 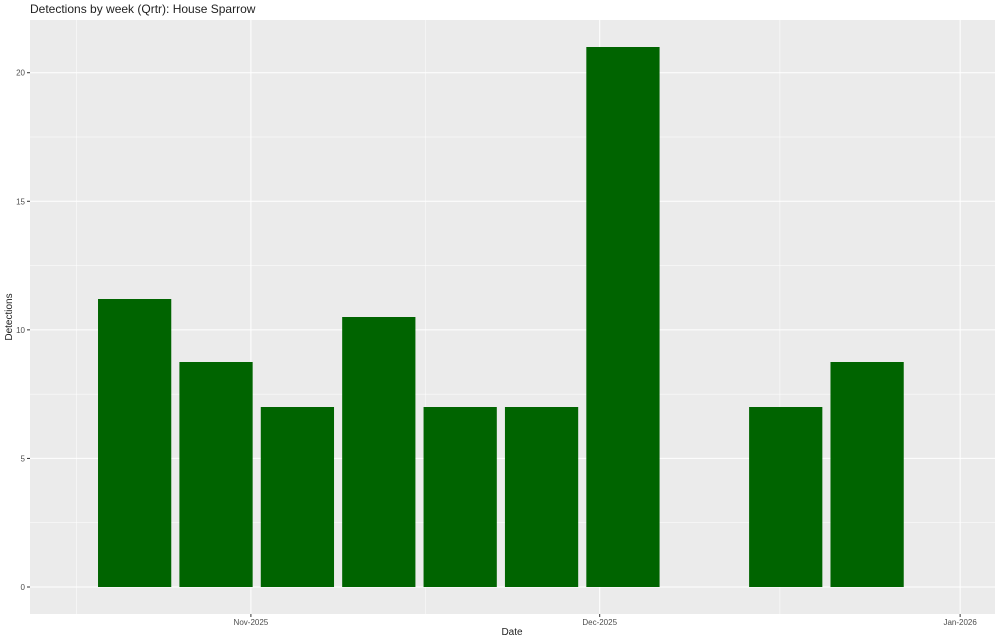 What do you see at coordinates (23, 458) in the screenshot?
I see `y-tick-label: 5` at bounding box center [23, 458].